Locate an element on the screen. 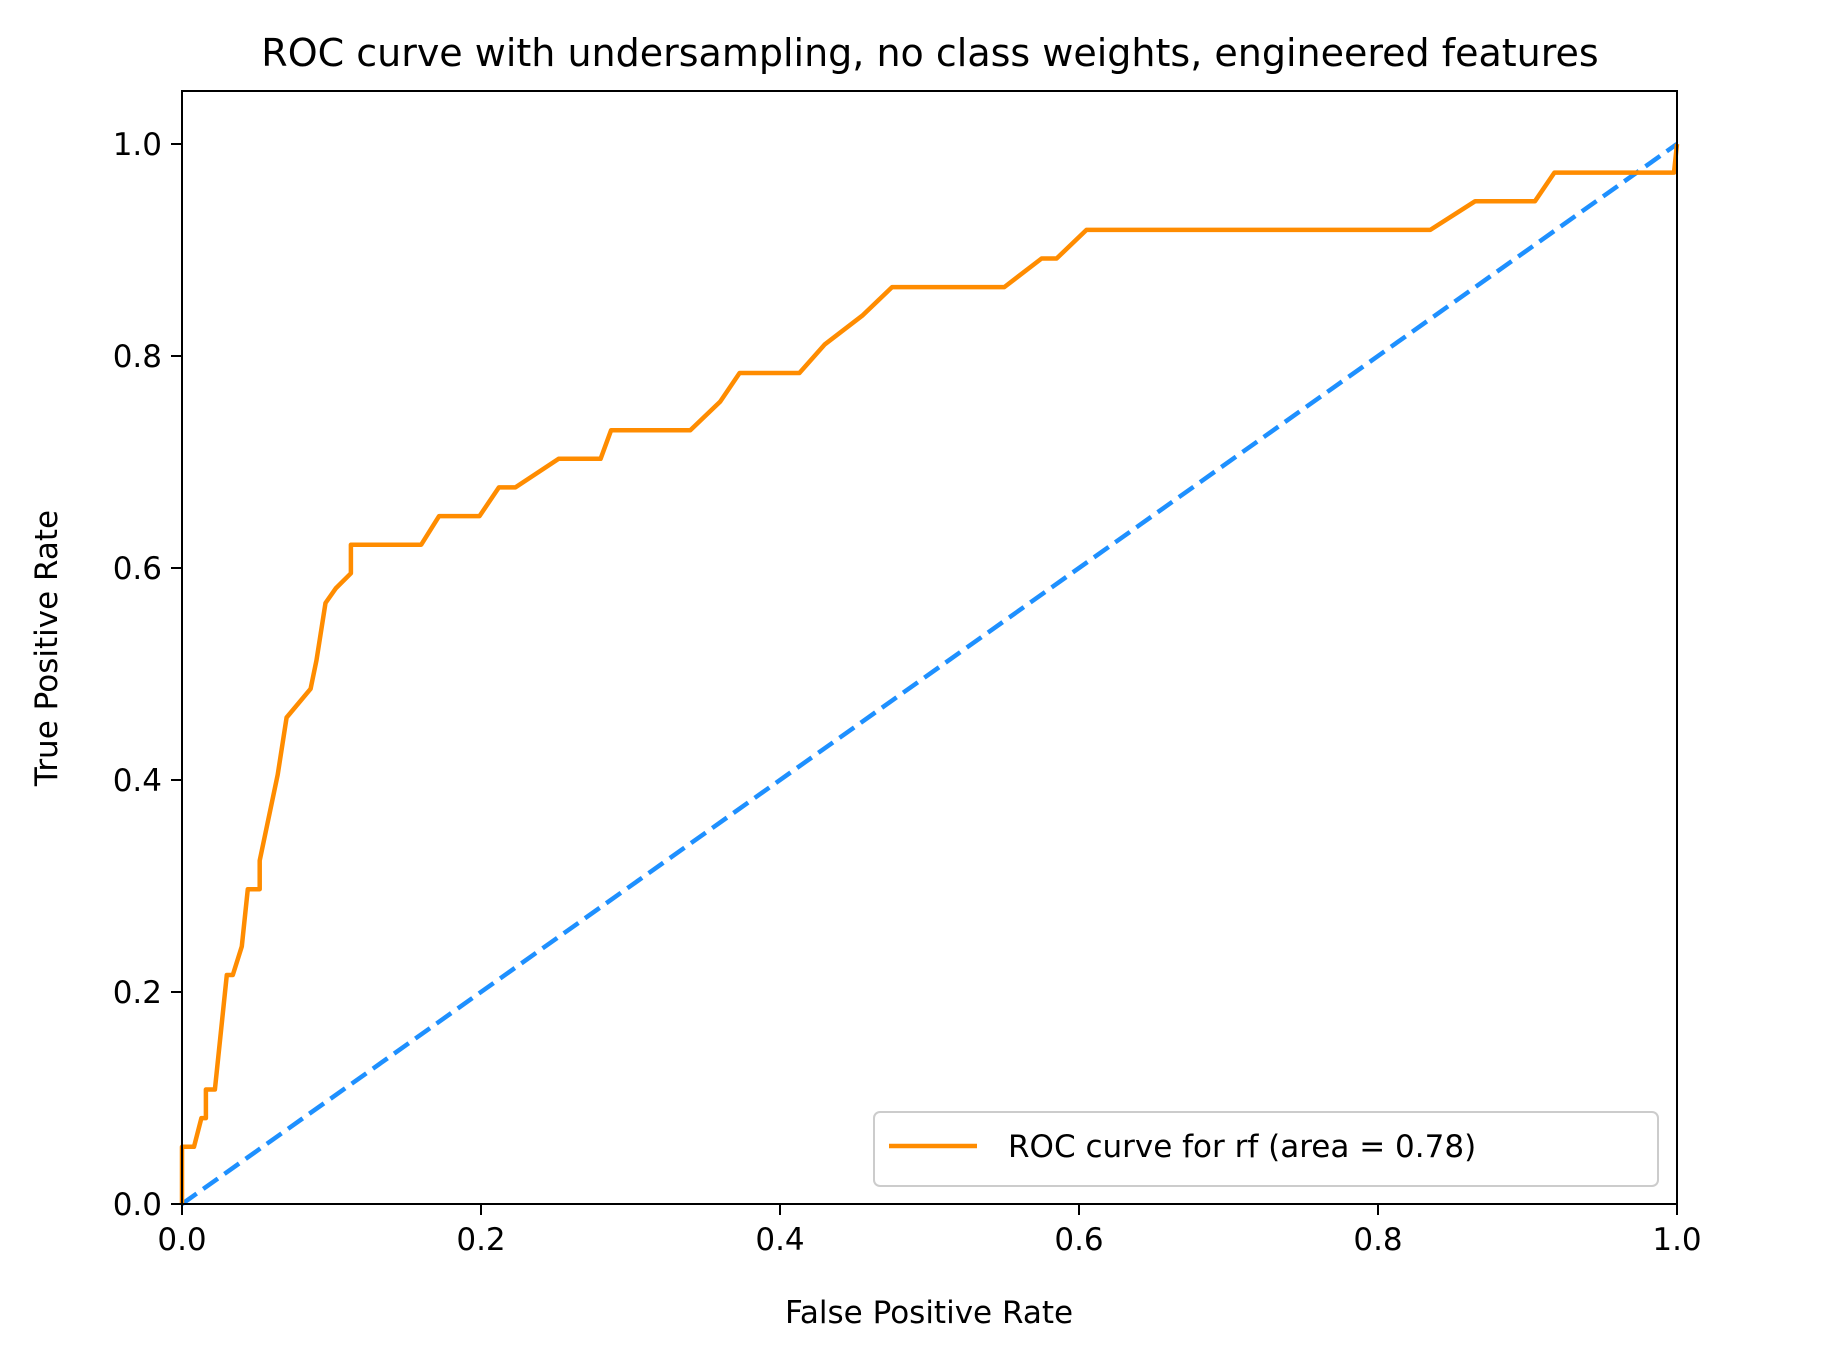 The image size is (1836, 1357). x-tick-label: 1.0 is located at coordinates (1676, 1240).